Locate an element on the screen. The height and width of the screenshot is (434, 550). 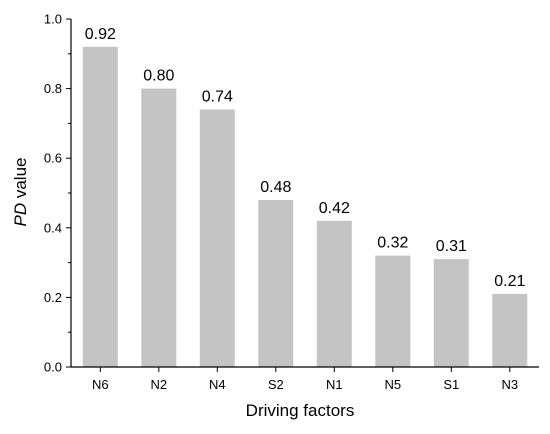
x-tick-label-s1: S1 is located at coordinates (451, 384).